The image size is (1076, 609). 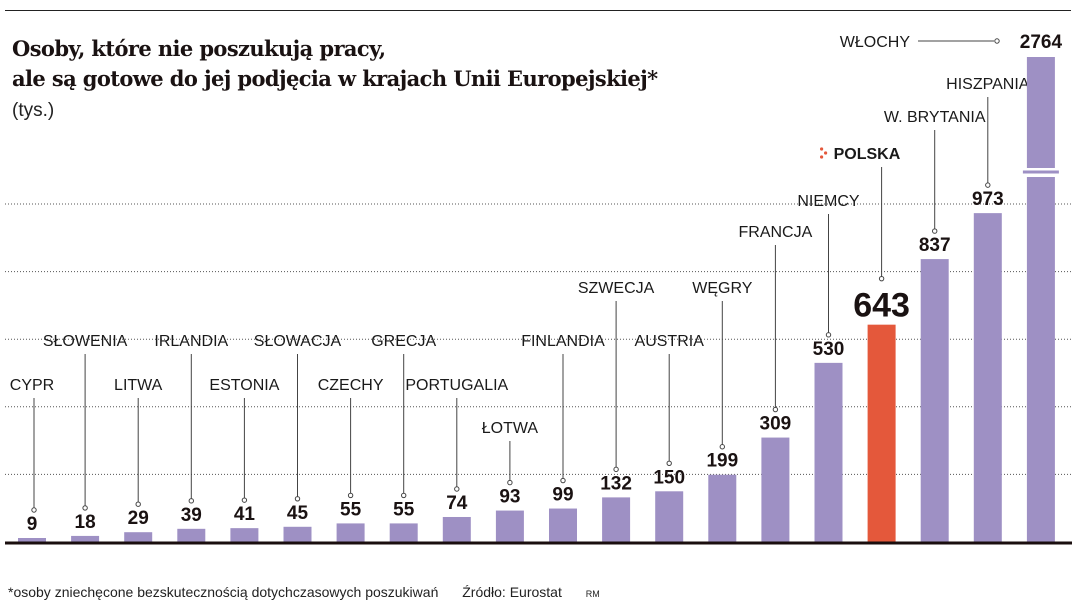 I want to click on value-label: 643, so click(x=881, y=306).